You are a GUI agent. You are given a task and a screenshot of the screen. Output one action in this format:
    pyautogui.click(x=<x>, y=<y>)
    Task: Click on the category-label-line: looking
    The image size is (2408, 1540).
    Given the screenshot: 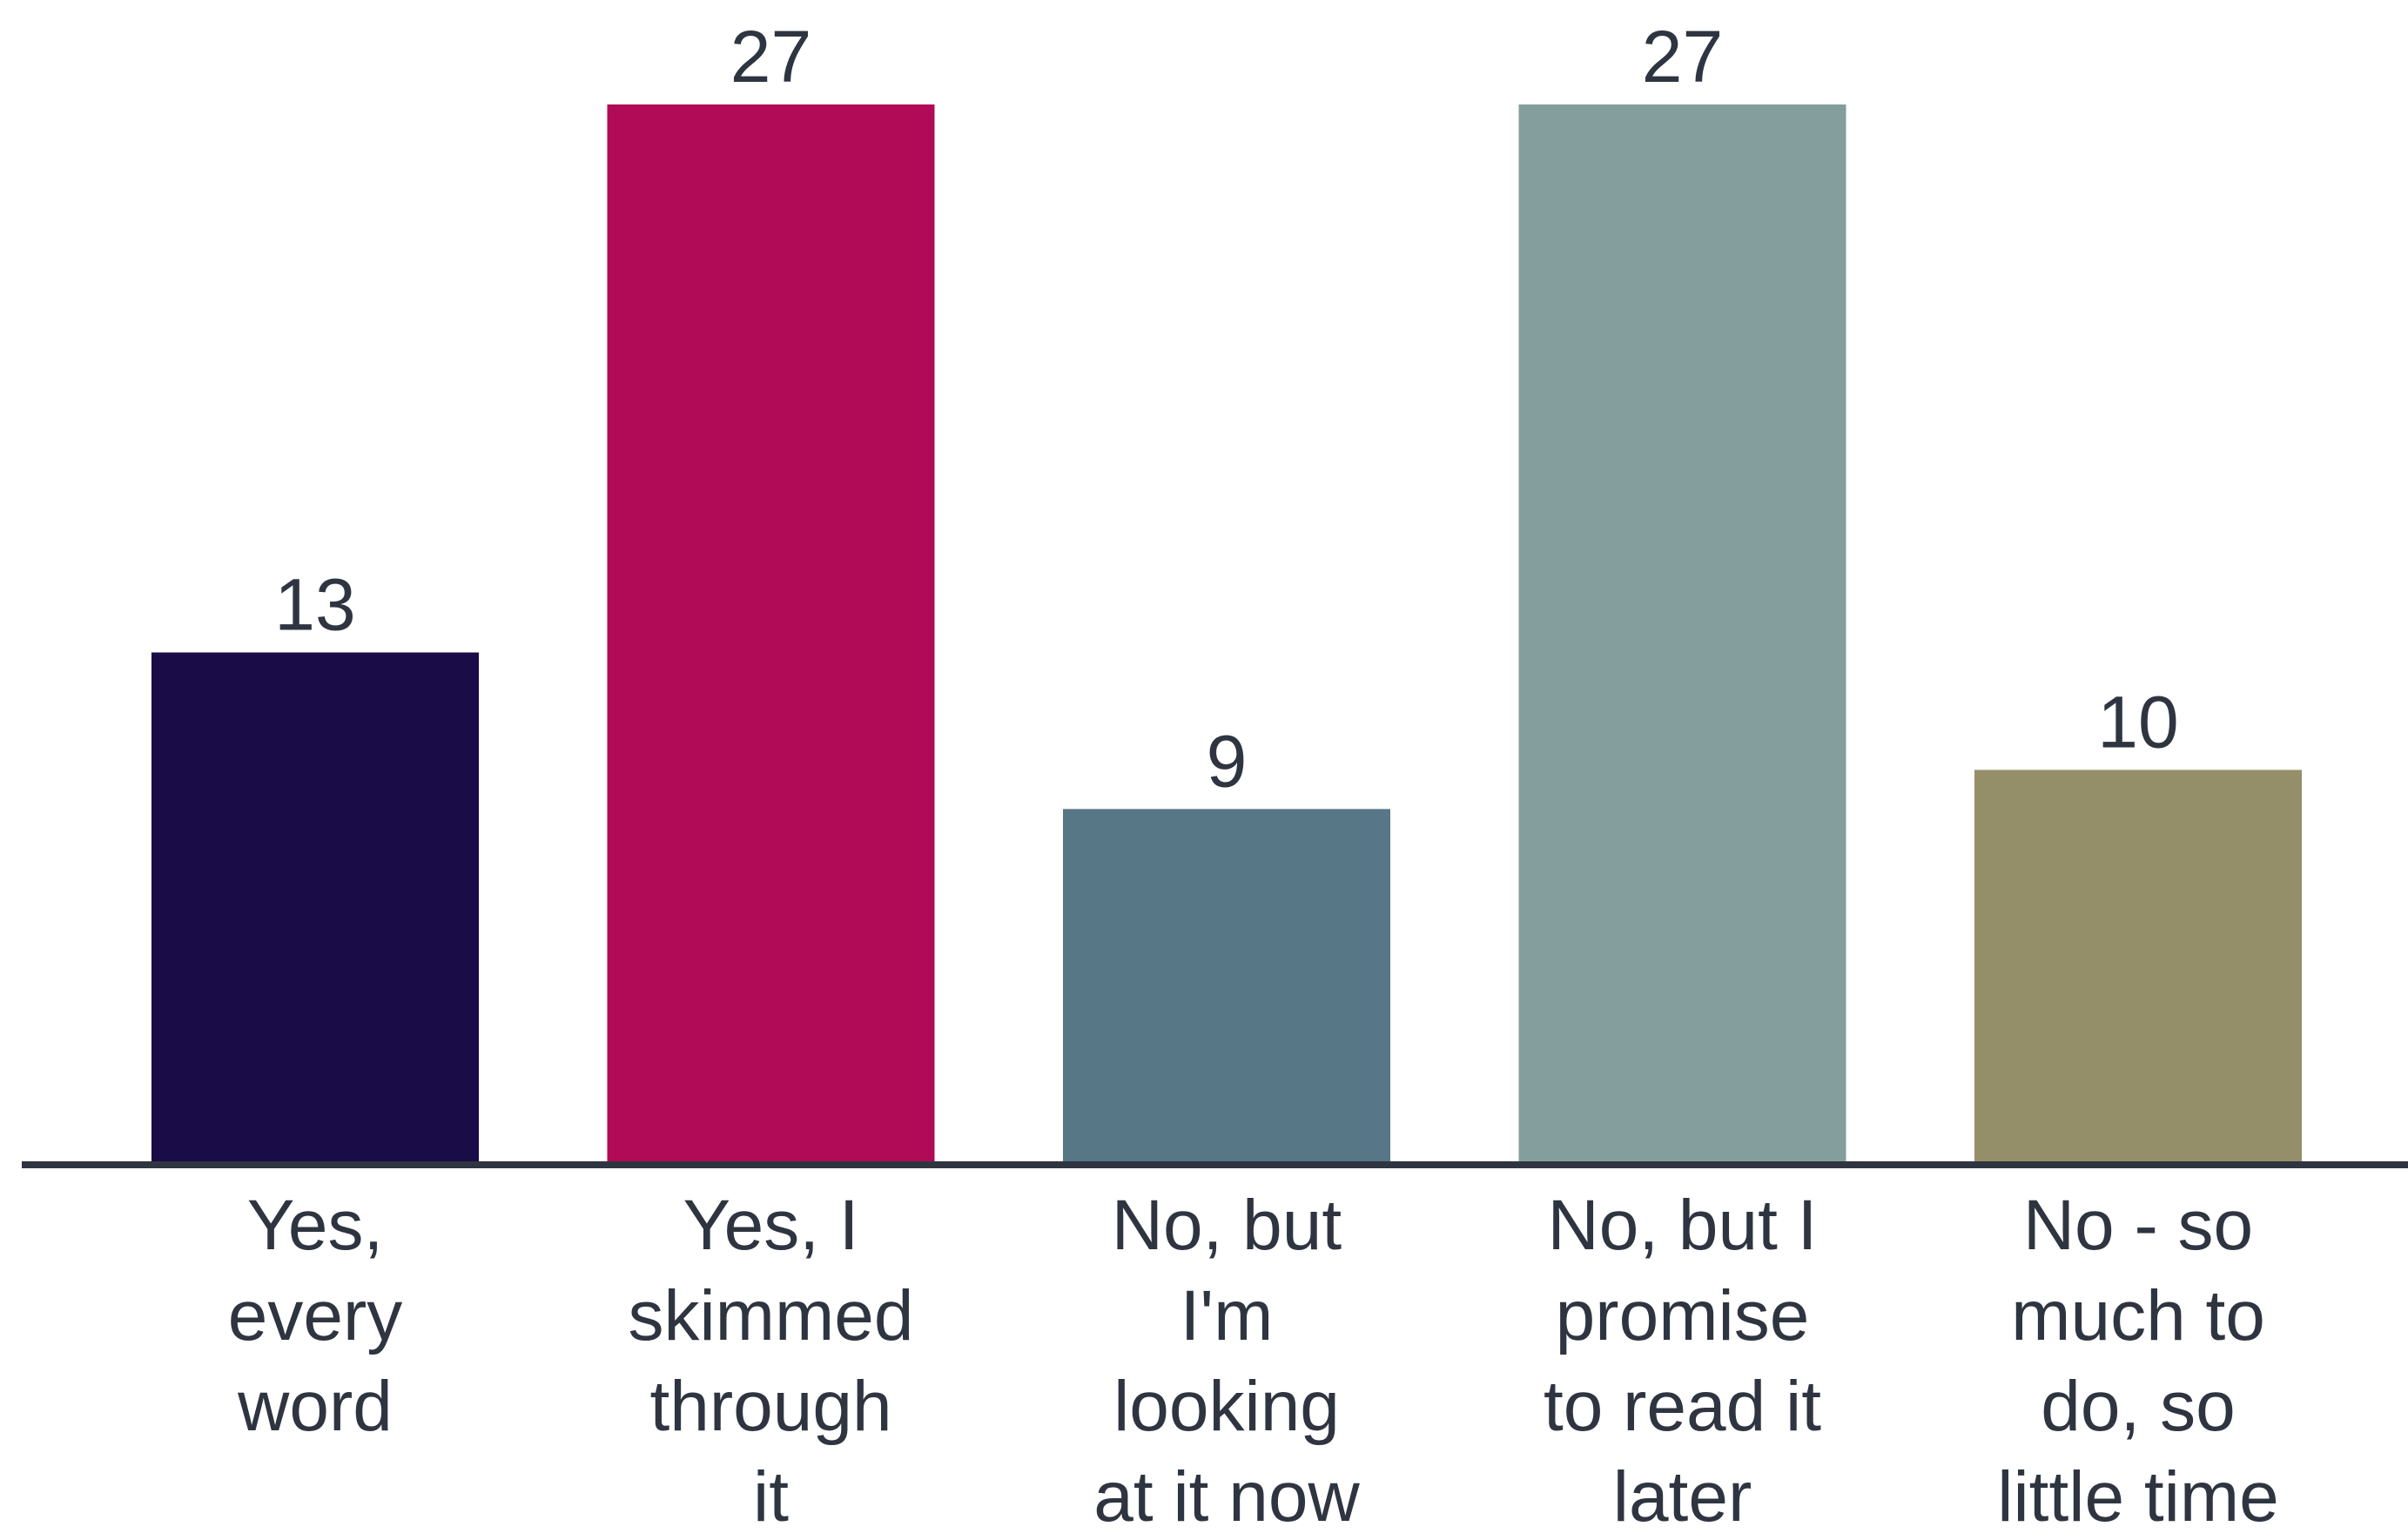 What is the action you would take?
    pyautogui.click(x=1226, y=1406)
    